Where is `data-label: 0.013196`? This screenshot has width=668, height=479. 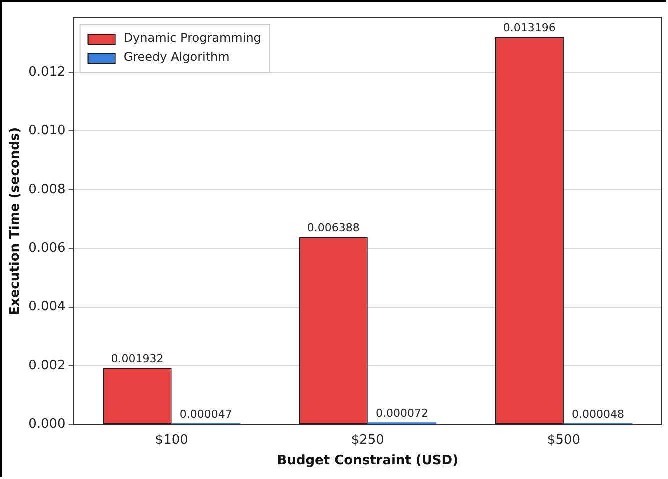
data-label: 0.013196 is located at coordinates (529, 28).